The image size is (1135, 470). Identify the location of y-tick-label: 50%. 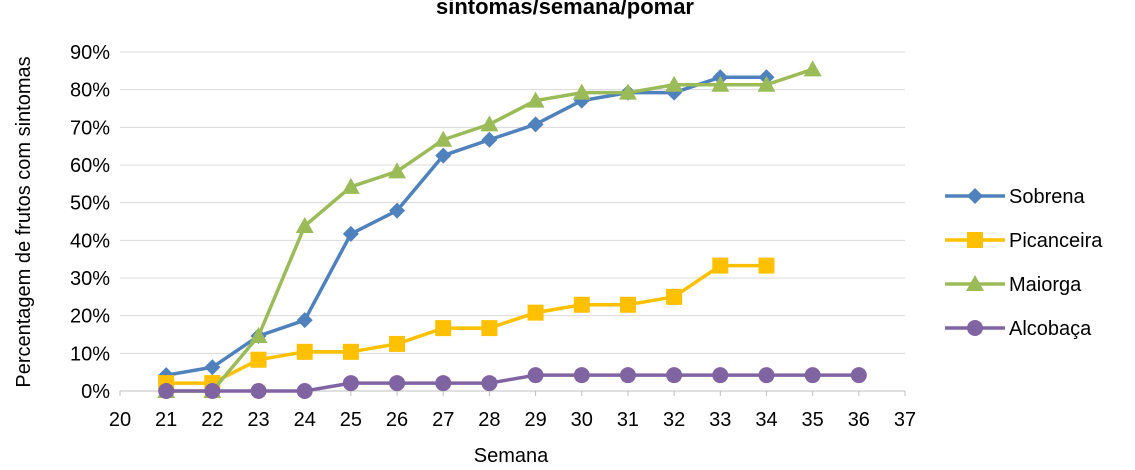
(90, 204).